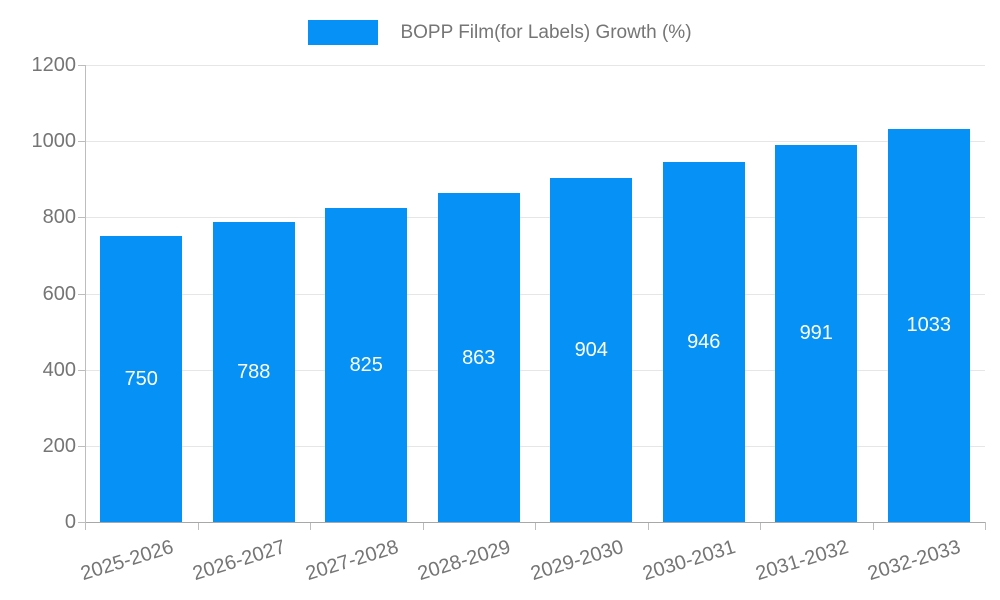  Describe the element at coordinates (85, 297) in the screenshot. I see `y-axis-line` at that location.